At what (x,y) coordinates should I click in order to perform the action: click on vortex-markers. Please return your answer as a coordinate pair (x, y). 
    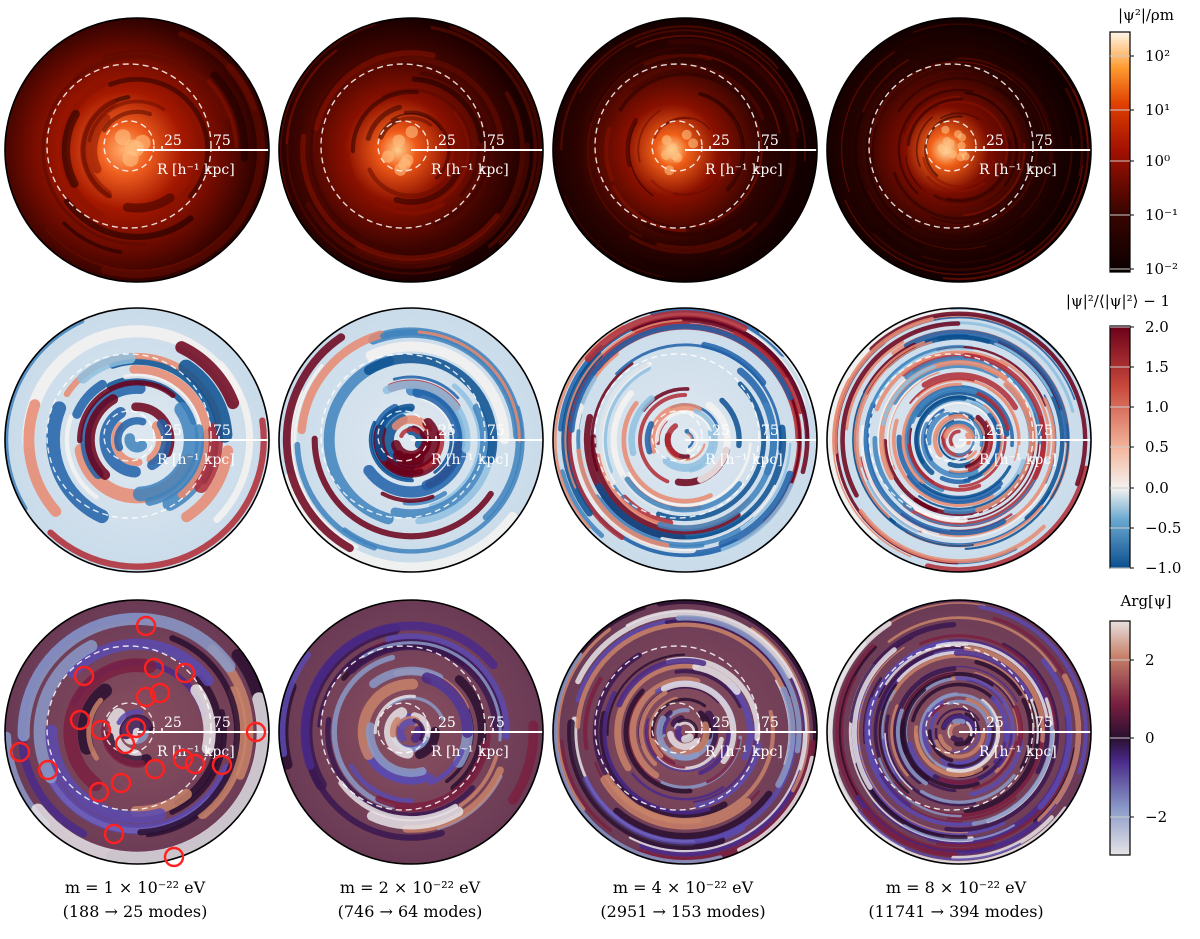
    Looking at the image, I should click on (138, 741).